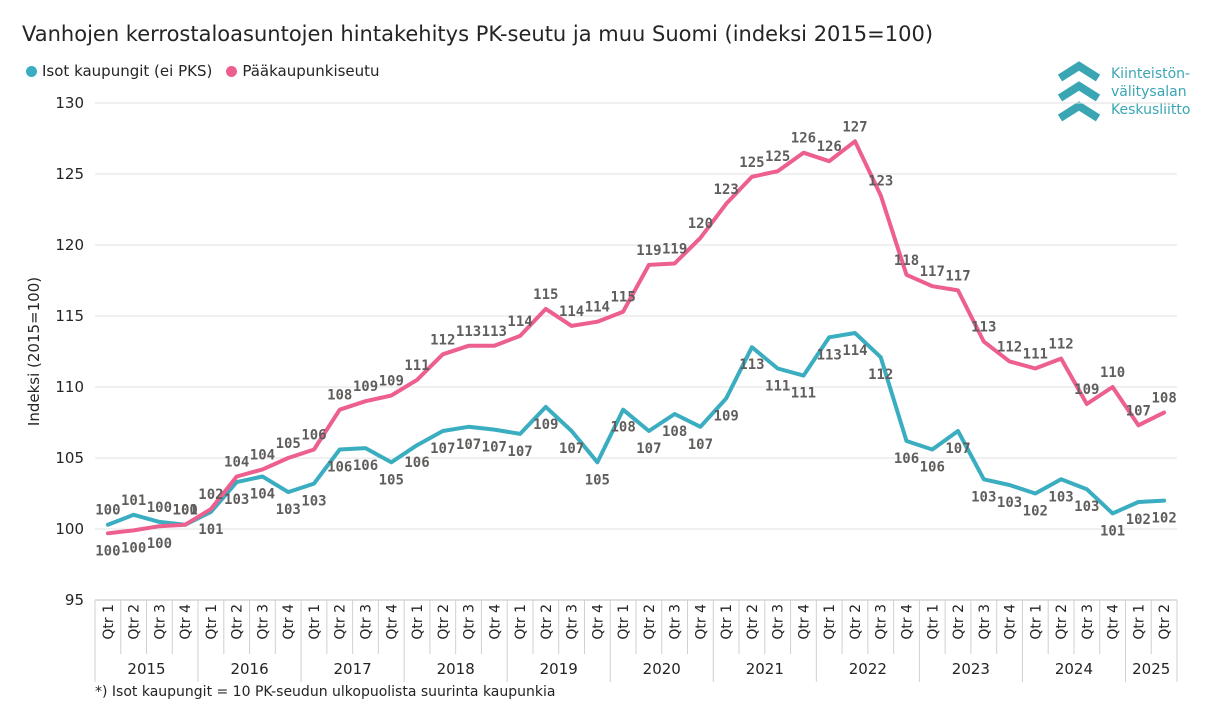 The width and height of the screenshot is (1225, 725). What do you see at coordinates (69, 103) in the screenshot?
I see `y-tick-label-130: 130` at bounding box center [69, 103].